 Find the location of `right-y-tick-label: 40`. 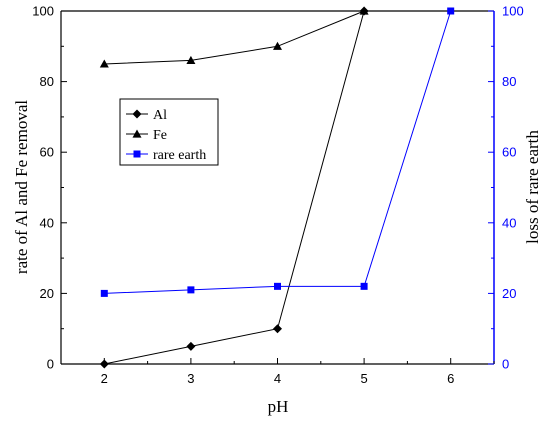

right-y-tick-label: 40 is located at coordinates (509, 222).